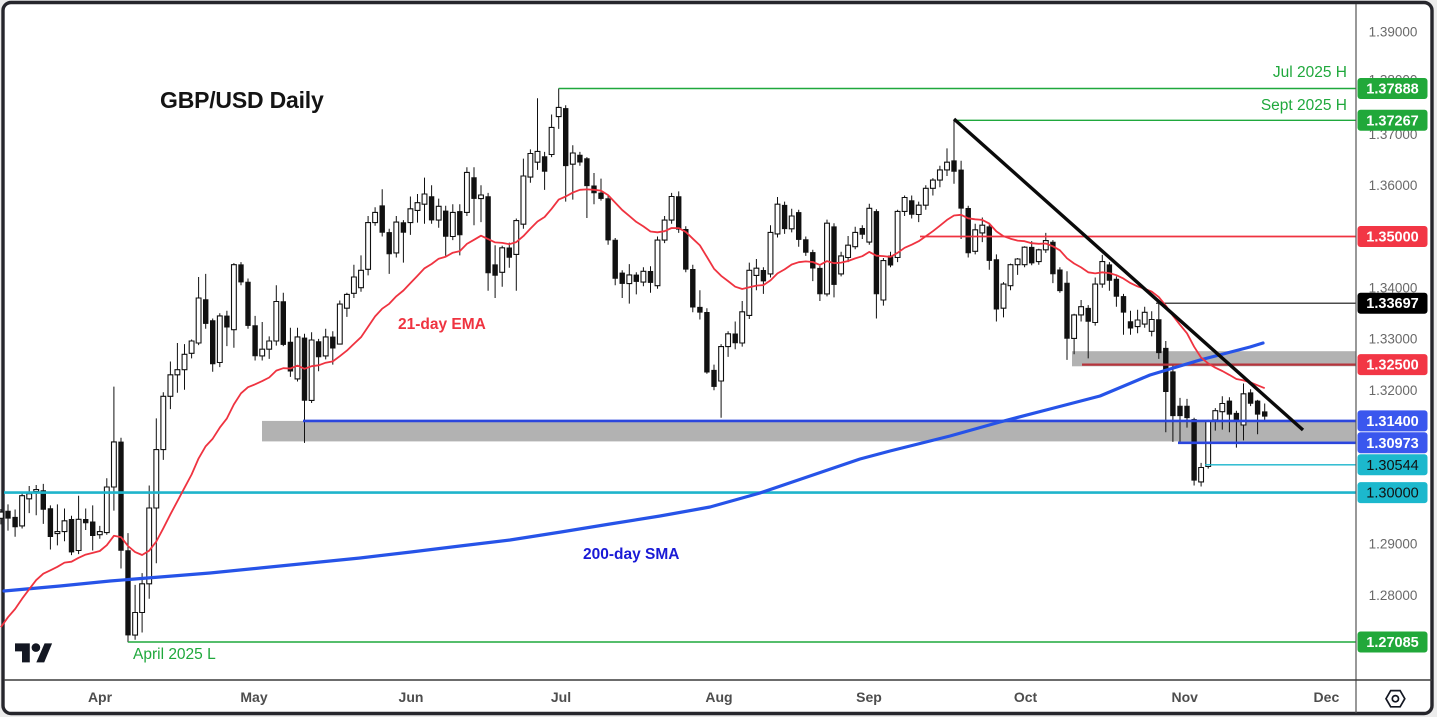  Describe the element at coordinates (718, 697) in the screenshot. I see `svg-text: Aug` at that location.